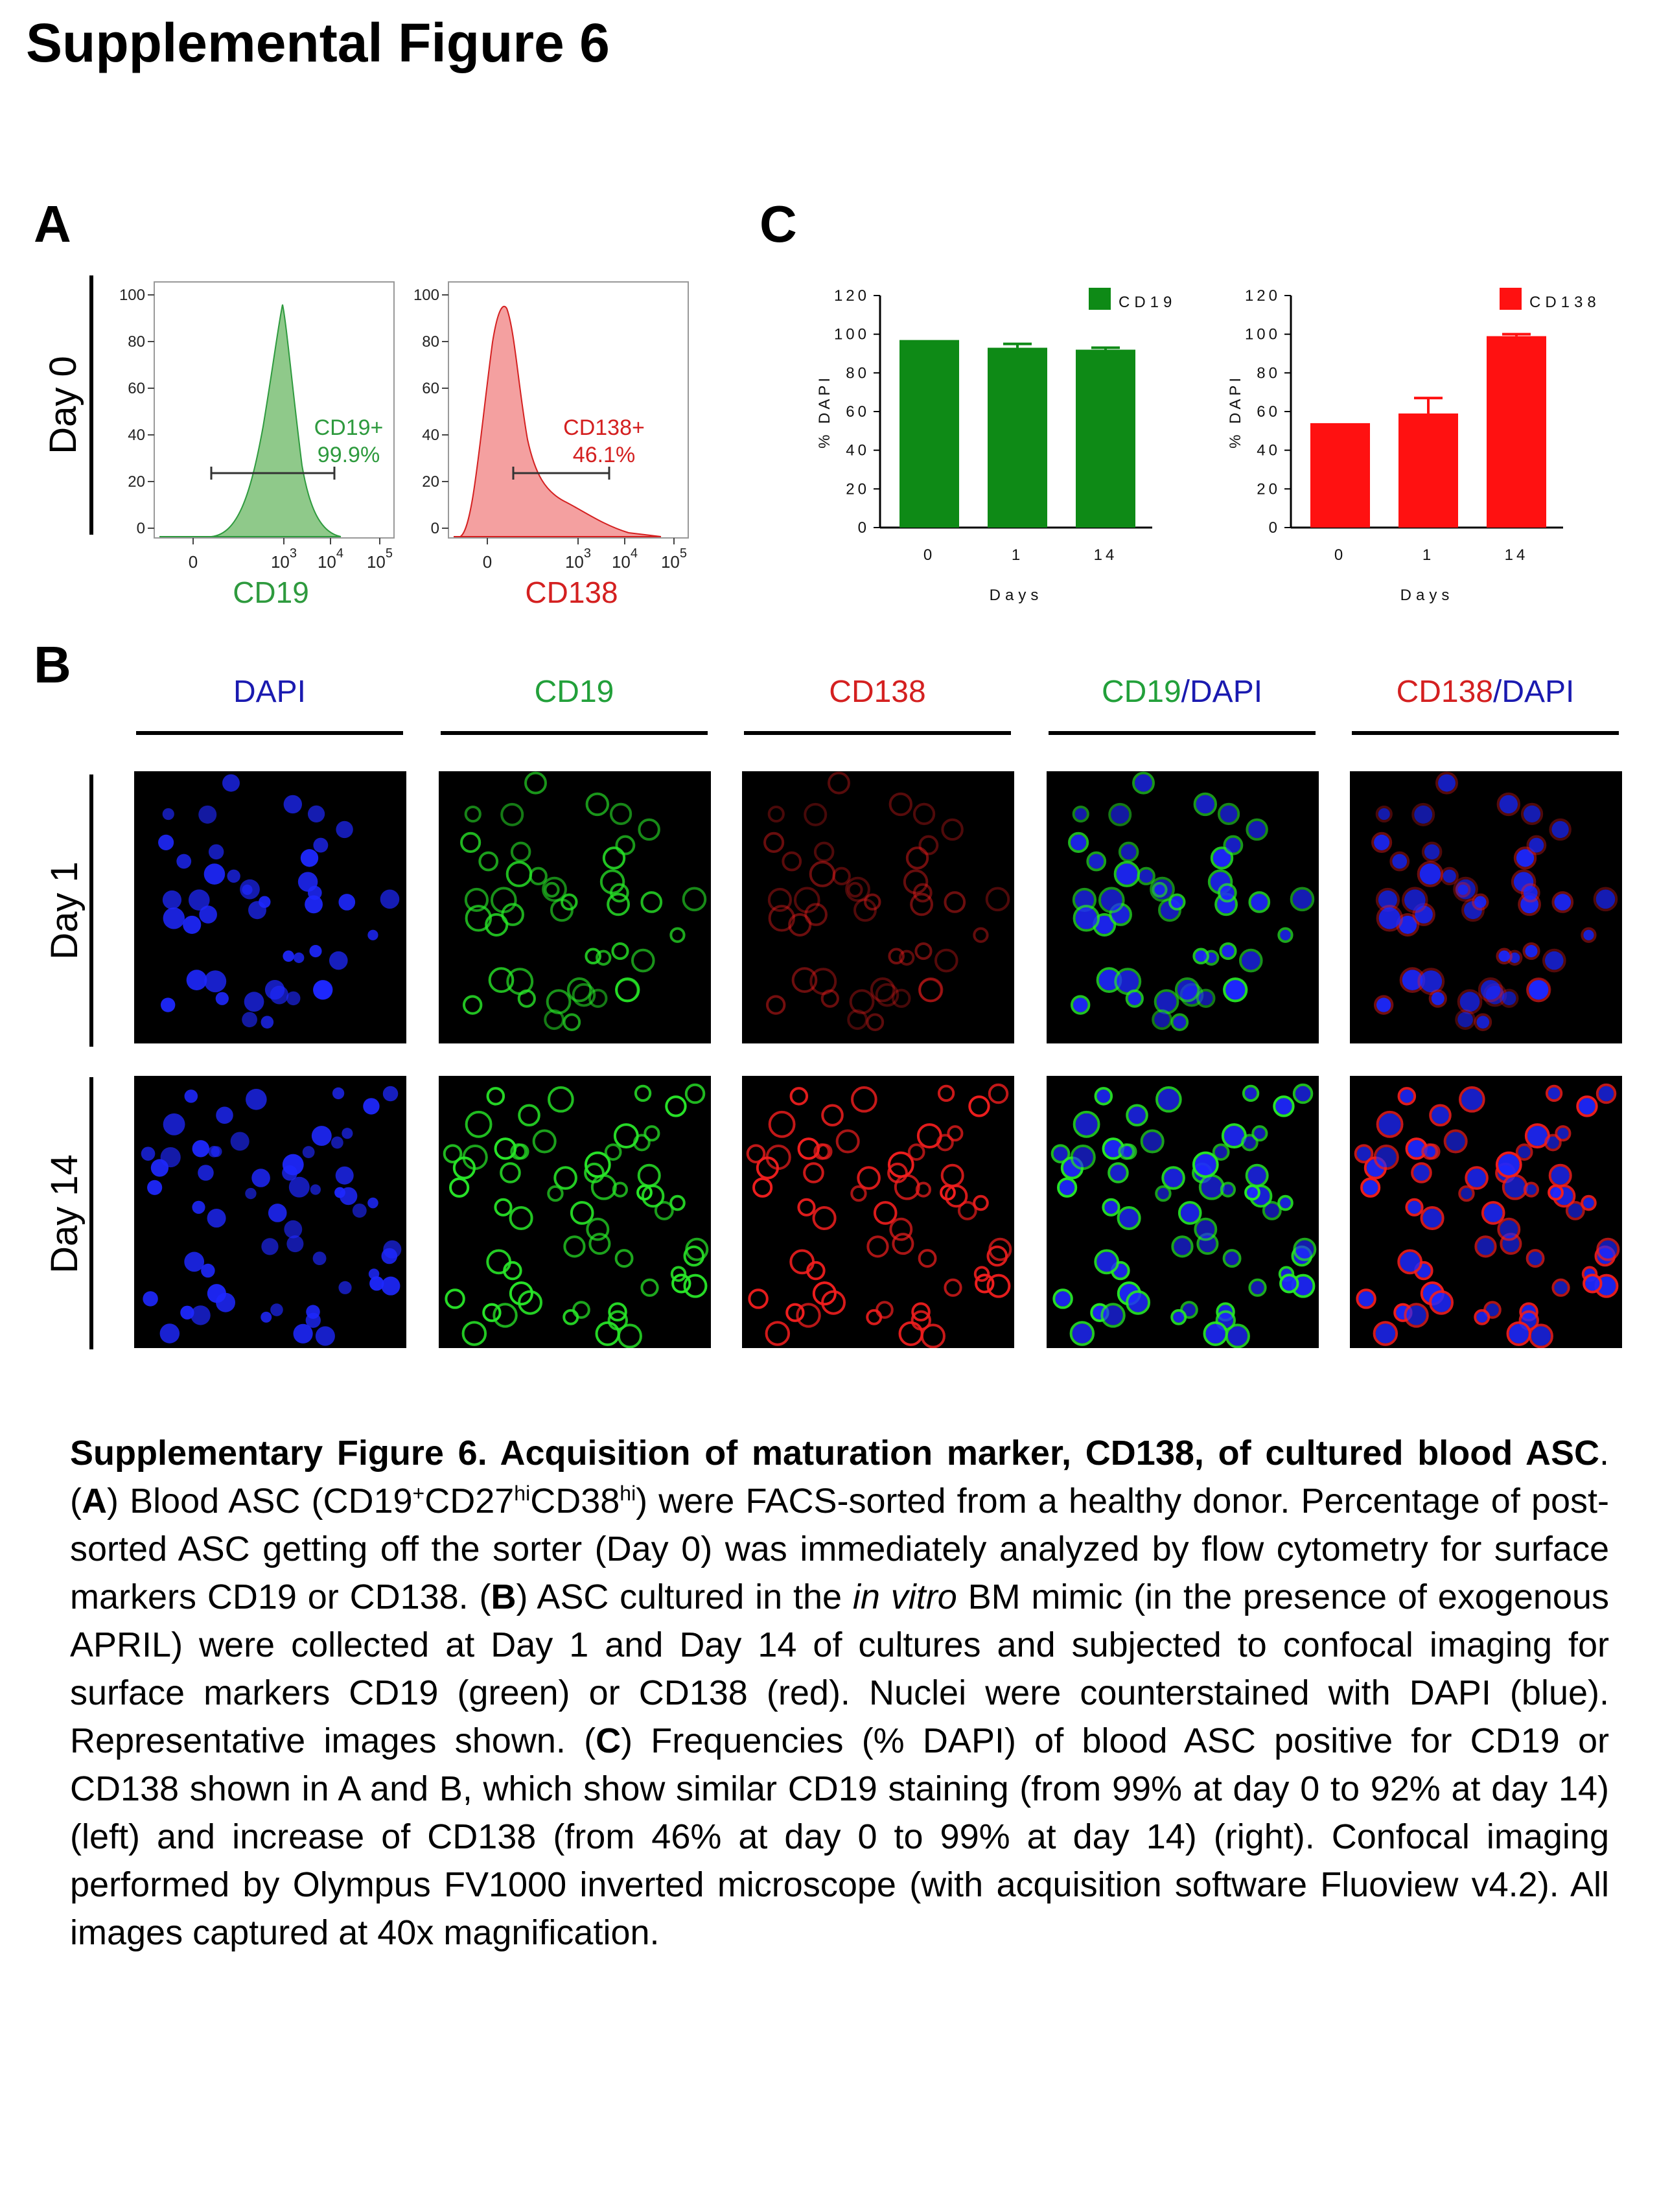 This screenshot has width=1659, height=2212. Describe the element at coordinates (575, 1501) in the screenshot. I see `caption-segment: CD38` at that location.